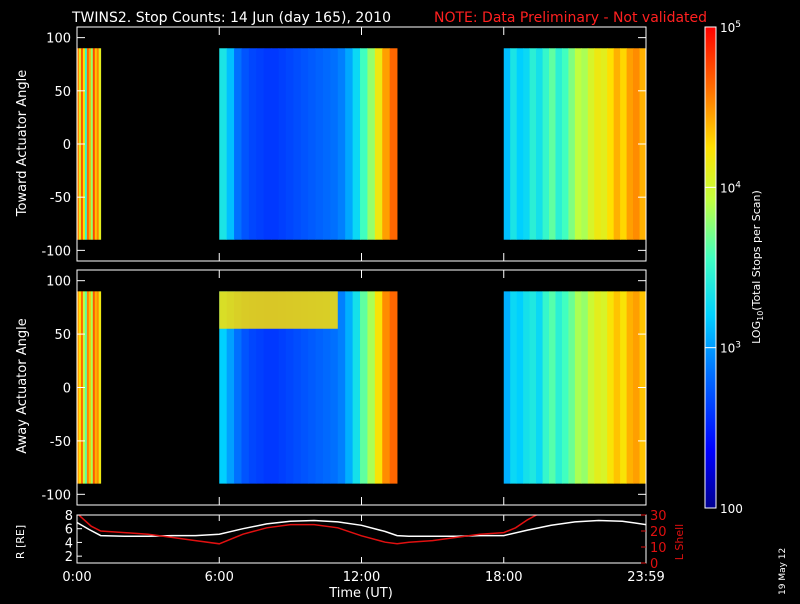 This screenshot has height=604, width=800. I want to click on colorbar-label-main: LOG, so click(756, 332).